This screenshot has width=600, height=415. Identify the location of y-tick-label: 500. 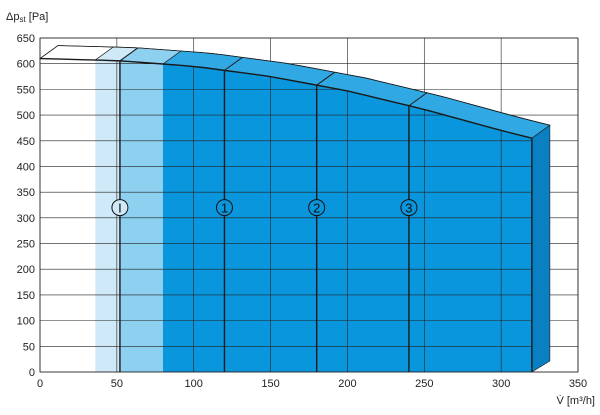
(26, 116).